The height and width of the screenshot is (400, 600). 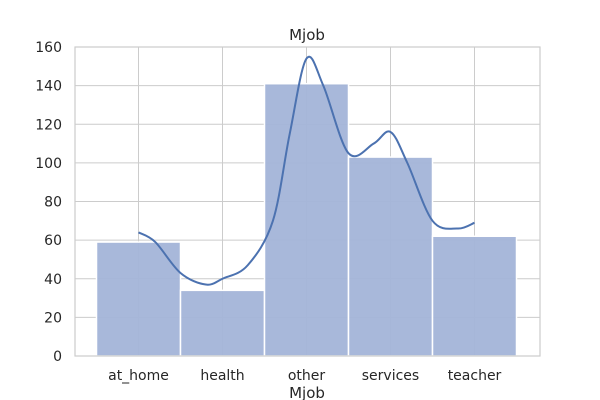 What do you see at coordinates (474, 296) in the screenshot?
I see `bar-teacher` at bounding box center [474, 296].